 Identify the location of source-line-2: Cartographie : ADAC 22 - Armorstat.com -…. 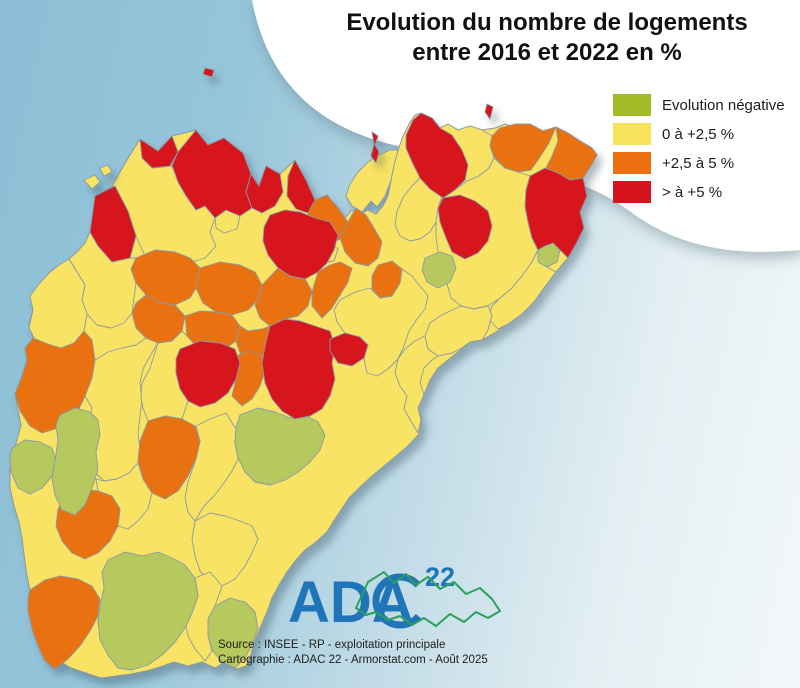
(353, 659).